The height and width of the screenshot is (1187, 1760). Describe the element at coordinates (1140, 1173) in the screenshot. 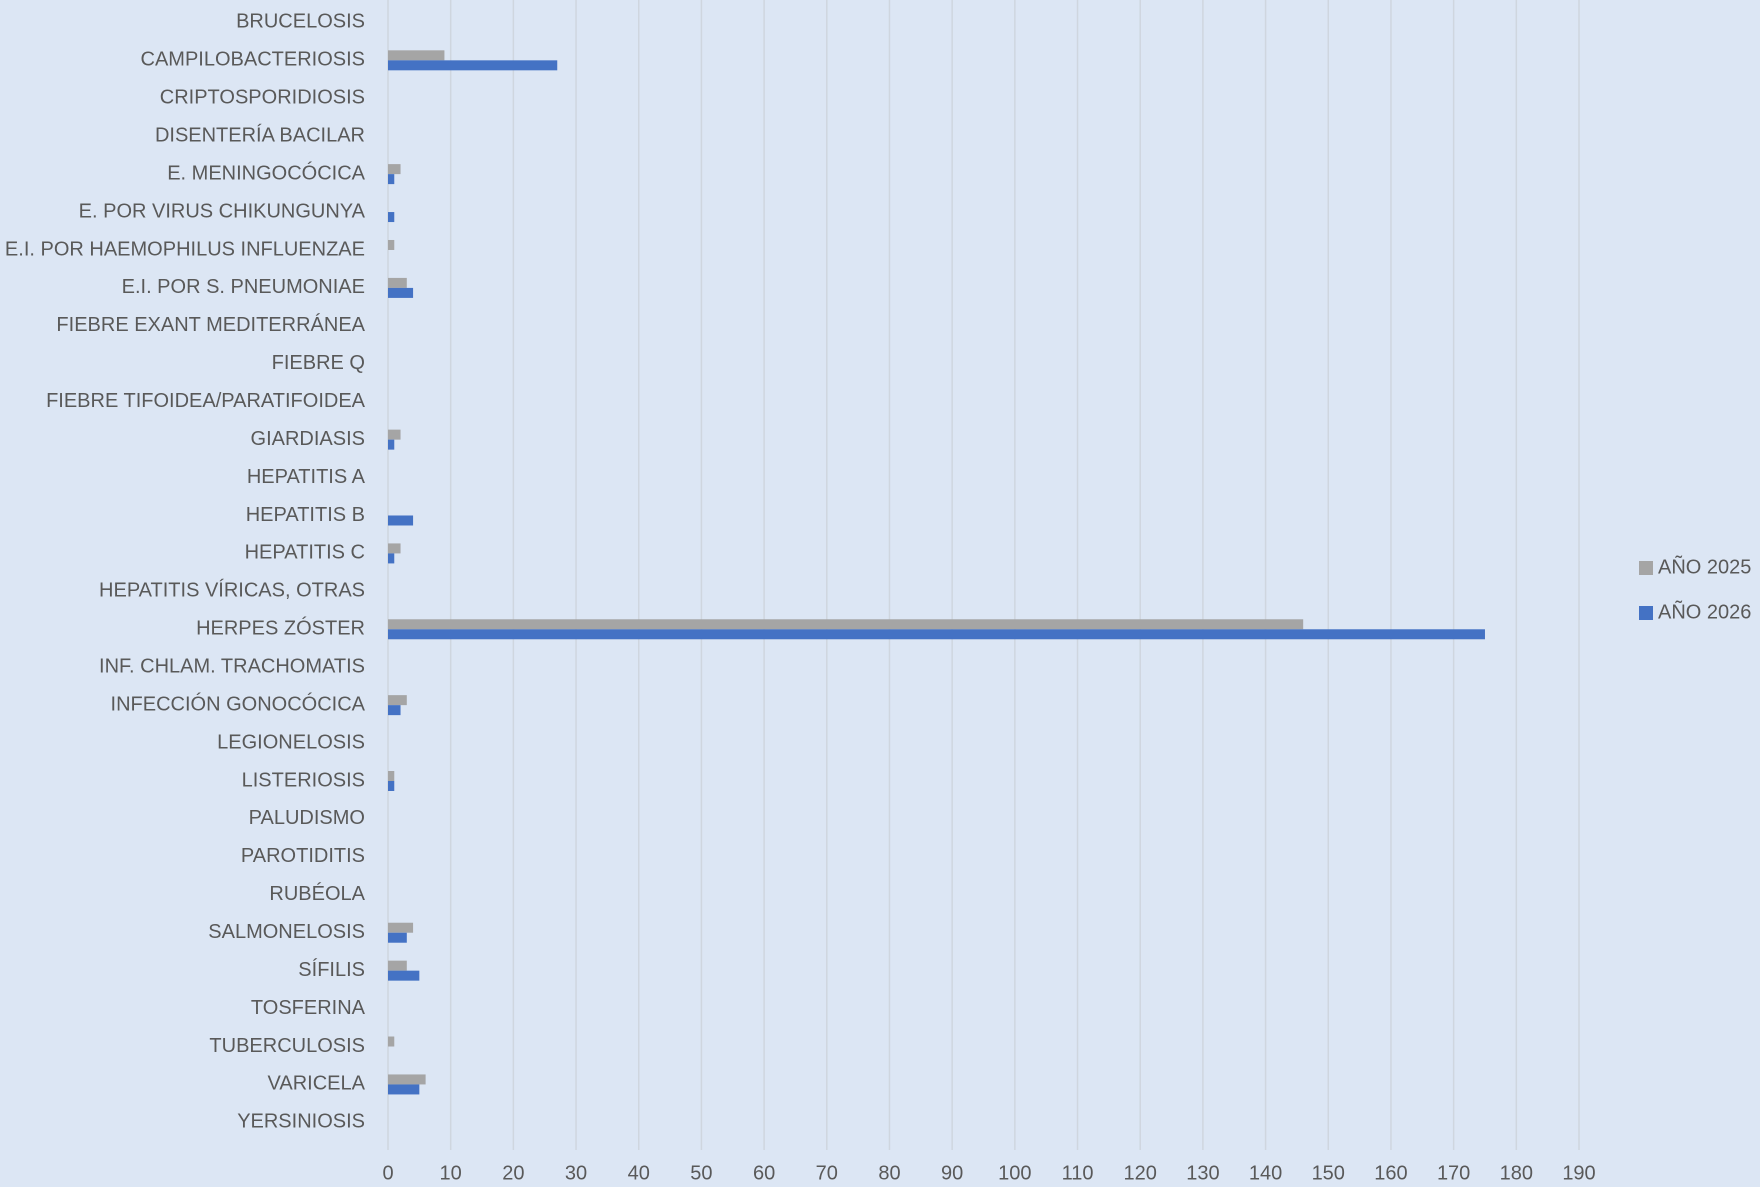

I see `x-tick-label: 120` at that location.